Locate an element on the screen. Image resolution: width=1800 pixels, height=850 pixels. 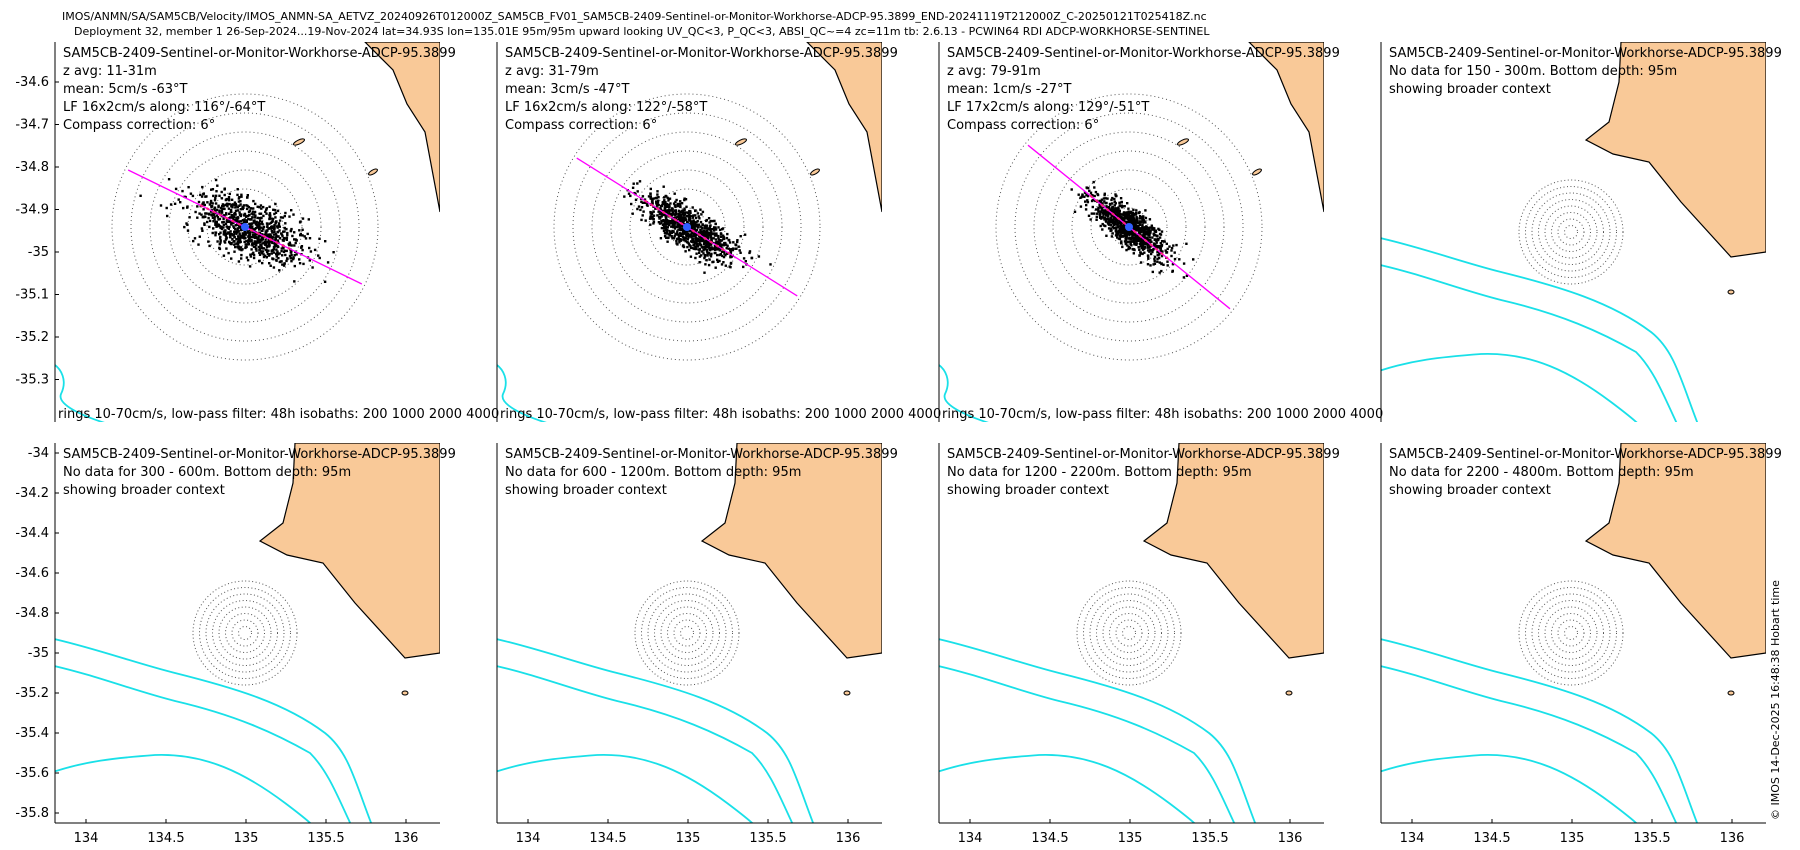
island is located at coordinates (299, 142).